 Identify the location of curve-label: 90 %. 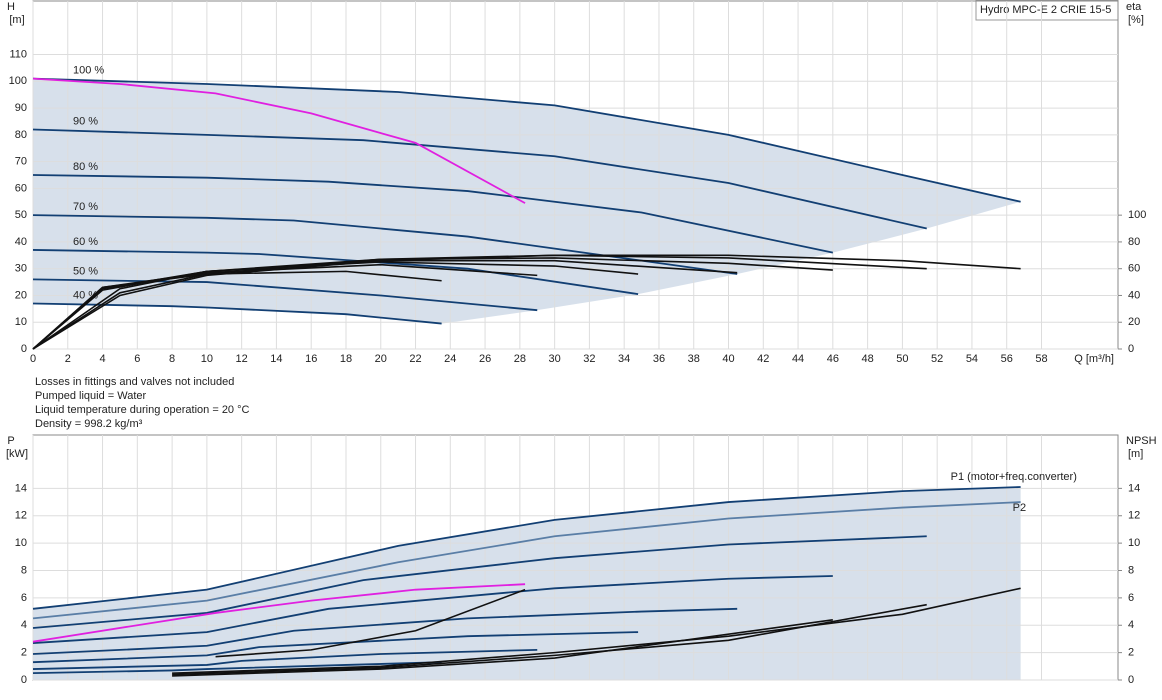
(85, 121).